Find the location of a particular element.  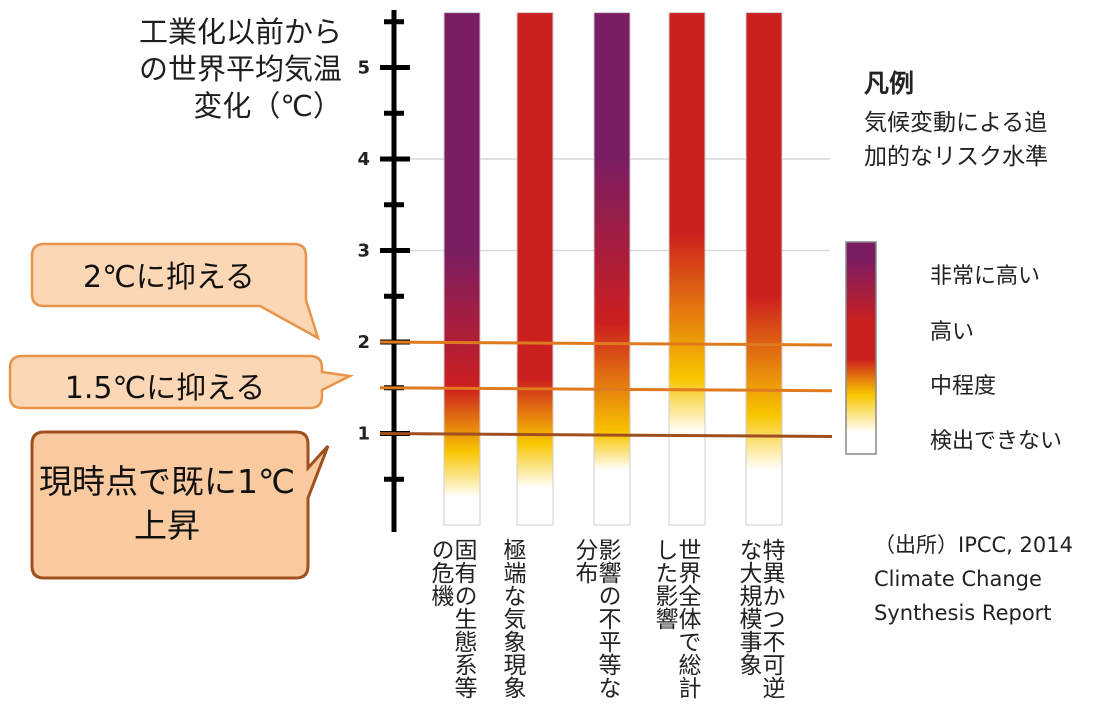

category-label-global-impacts: 世界全体で総計した影響 is located at coordinates (675, 618).